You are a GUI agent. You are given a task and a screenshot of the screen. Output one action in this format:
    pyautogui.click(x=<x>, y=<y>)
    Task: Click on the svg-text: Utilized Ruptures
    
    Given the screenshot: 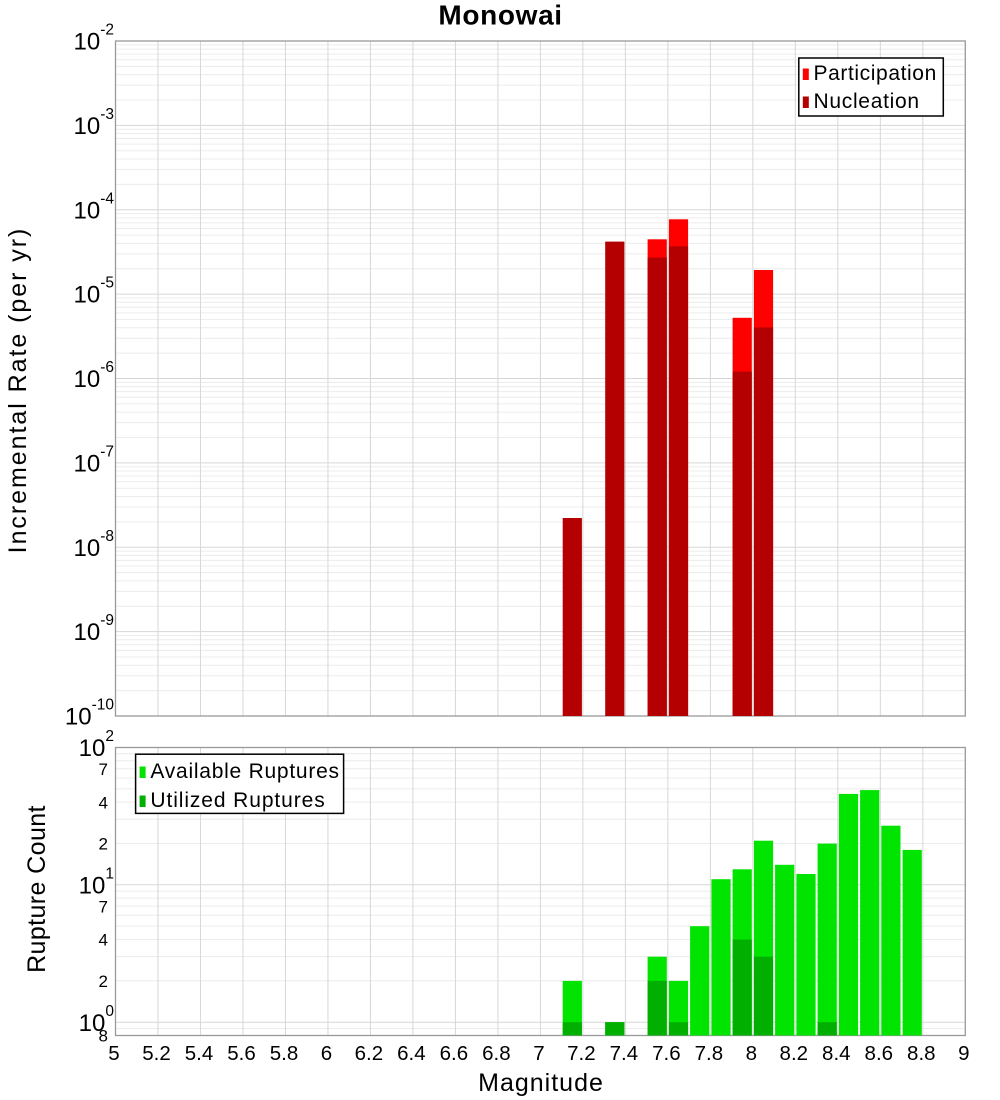 What is the action you would take?
    pyautogui.click(x=237, y=800)
    